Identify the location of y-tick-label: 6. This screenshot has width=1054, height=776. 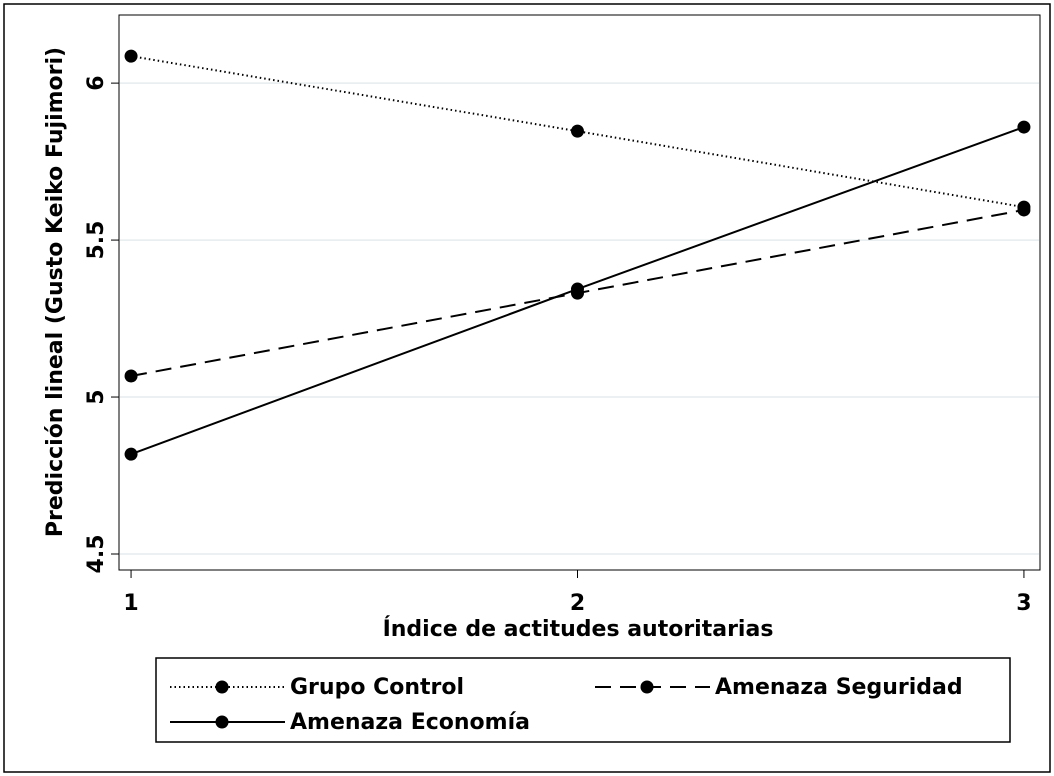
(96, 82).